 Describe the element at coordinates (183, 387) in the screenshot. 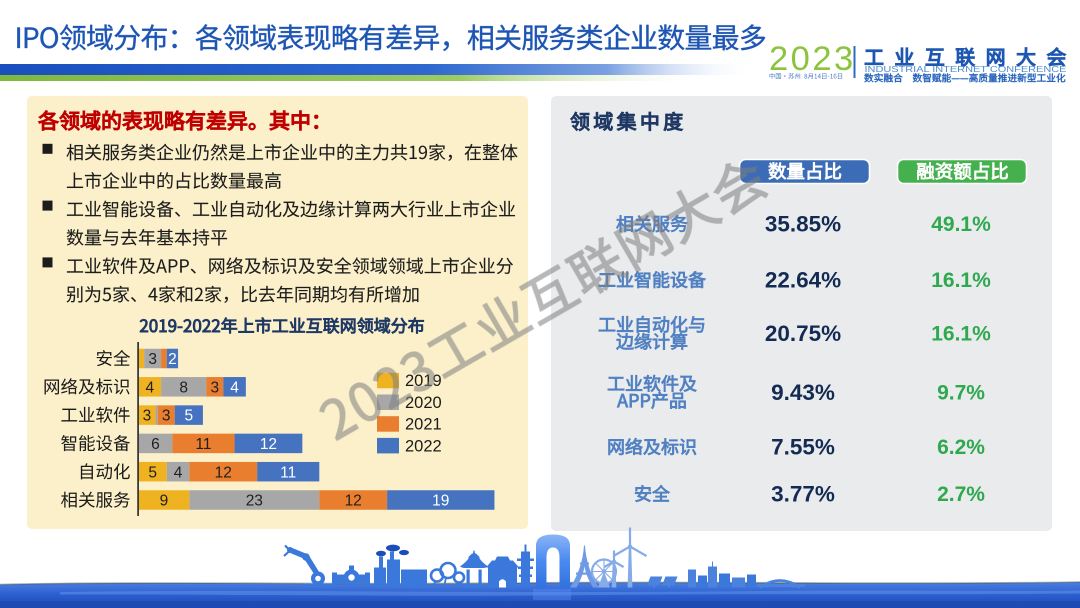

I see `svg-text: 8` at that location.